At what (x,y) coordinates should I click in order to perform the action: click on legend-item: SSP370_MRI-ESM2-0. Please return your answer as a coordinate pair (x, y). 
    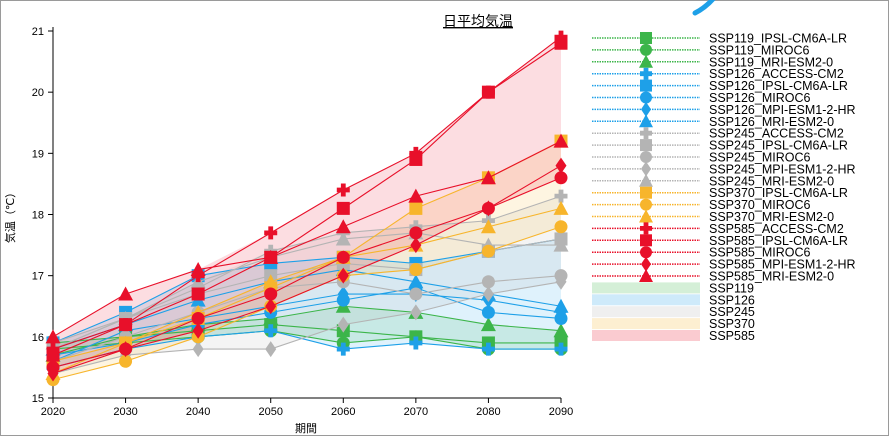
    Looking at the image, I should click on (713, 216).